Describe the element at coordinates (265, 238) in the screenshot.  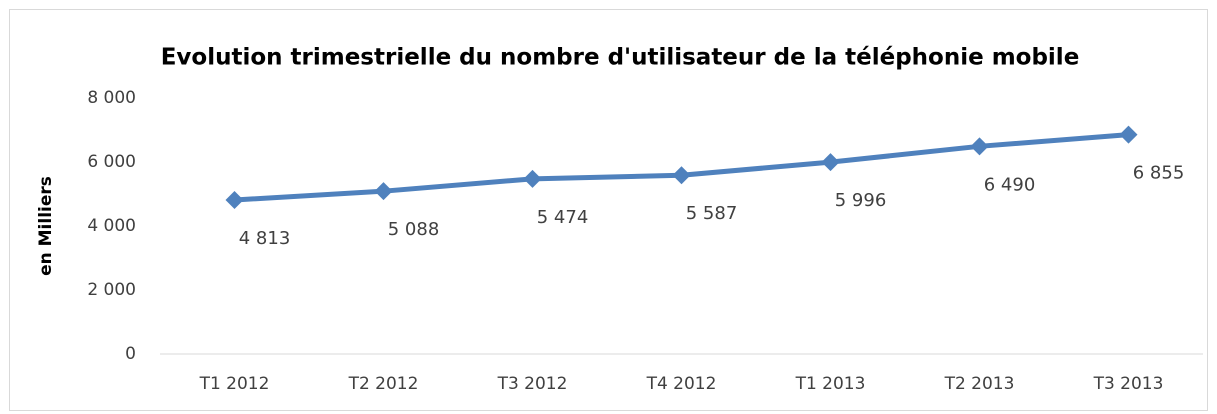
I see `data-label: 4 813` at that location.